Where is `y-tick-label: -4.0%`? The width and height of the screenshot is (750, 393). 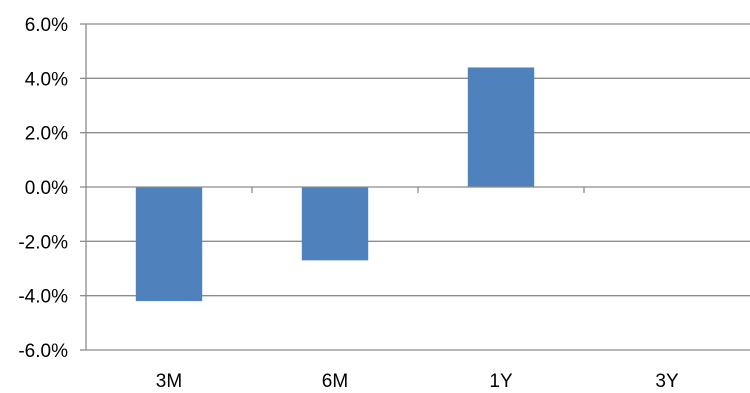
y-tick-label: -4.0% is located at coordinates (43, 297).